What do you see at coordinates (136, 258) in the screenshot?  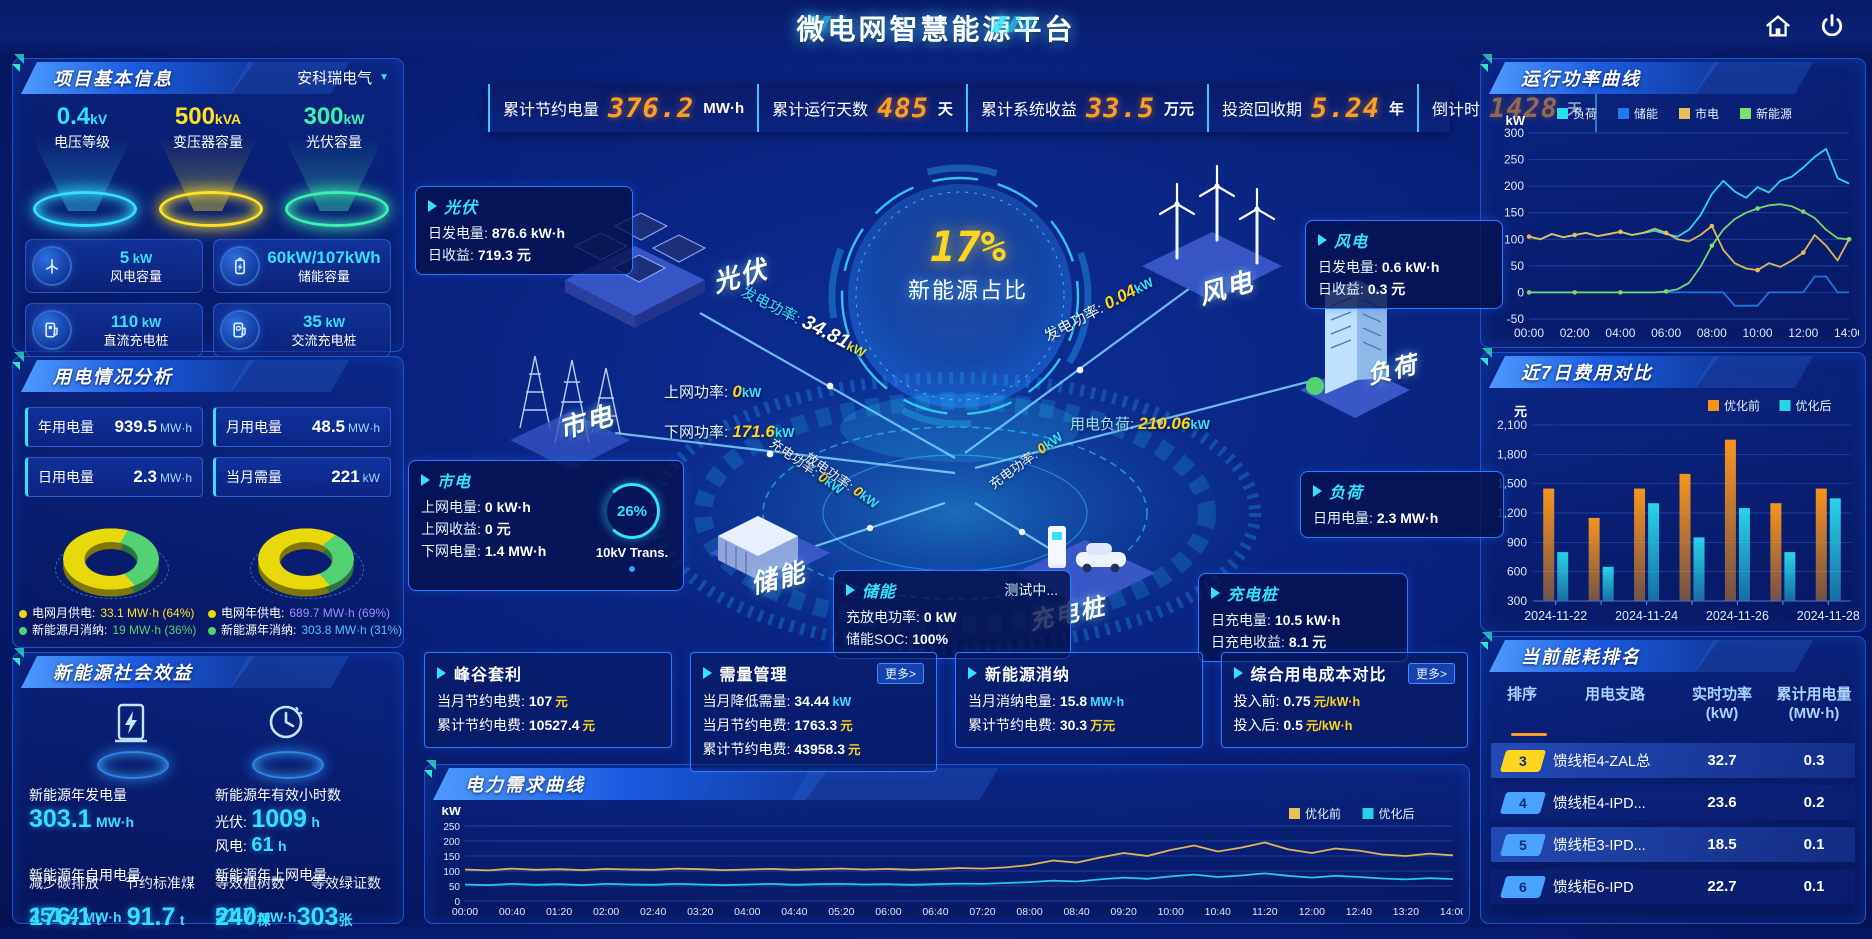 I see `capacity-value: 5 kW` at bounding box center [136, 258].